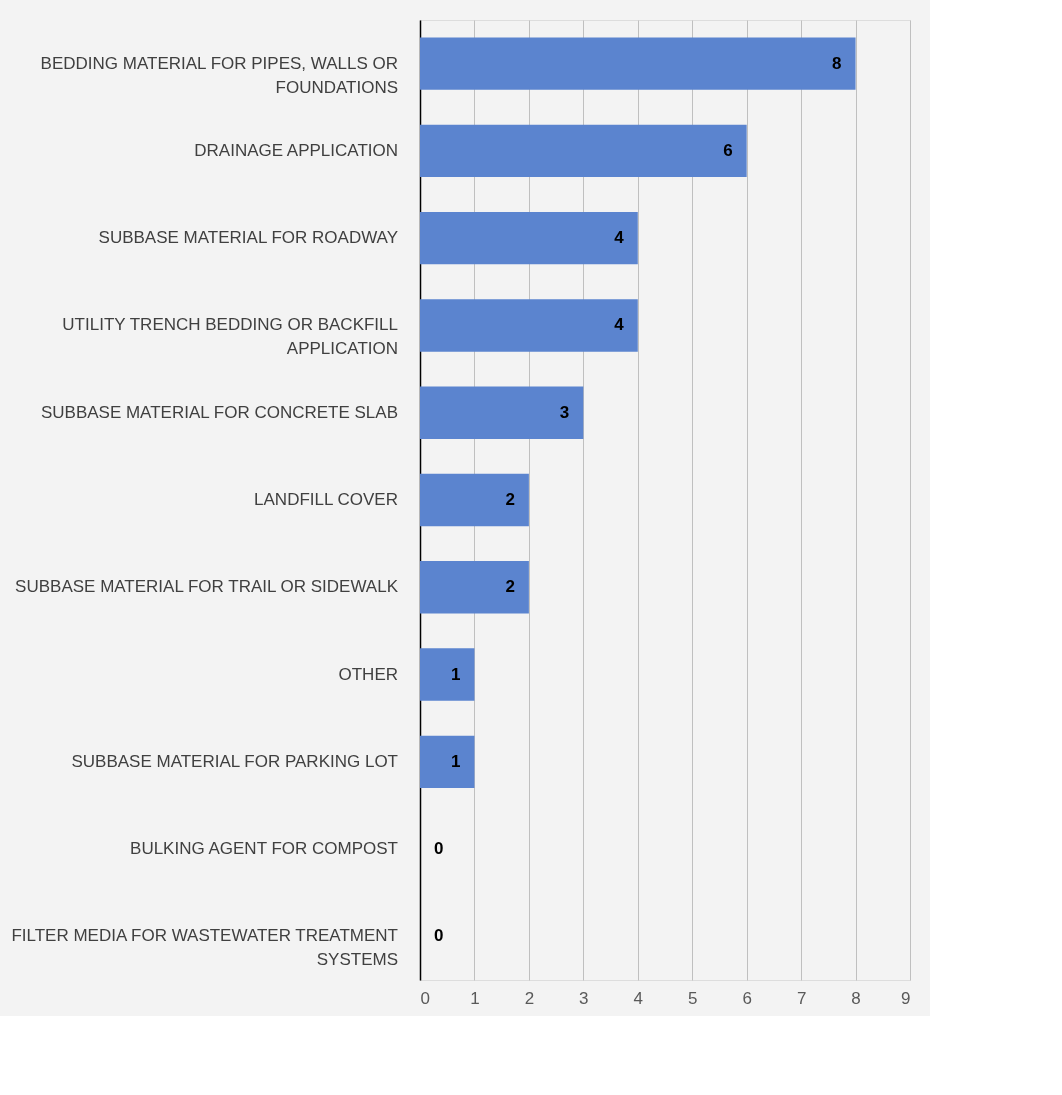 The height and width of the screenshot is (1095, 1062). What do you see at coordinates (747, 998) in the screenshot?
I see `x-tick-label: 6` at bounding box center [747, 998].